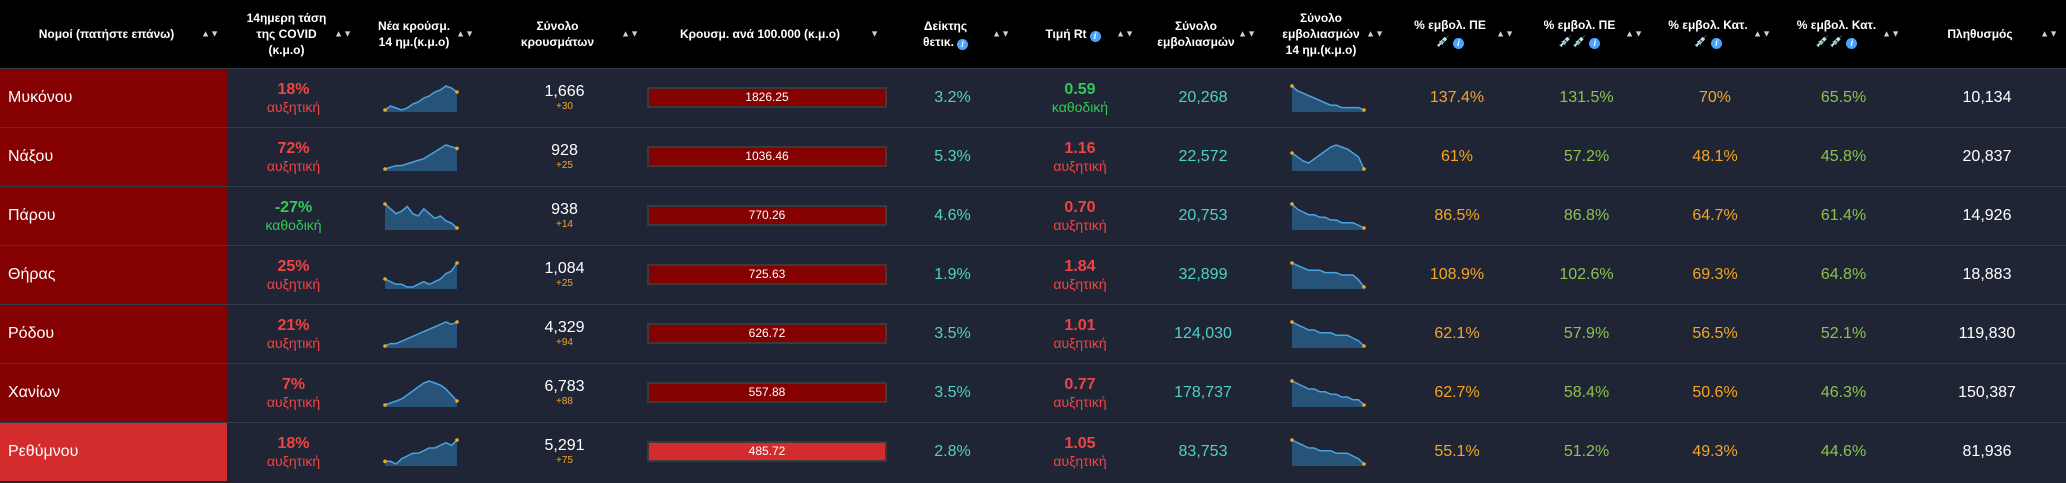  I want to click on positivity: 1.9%, so click(952, 274).